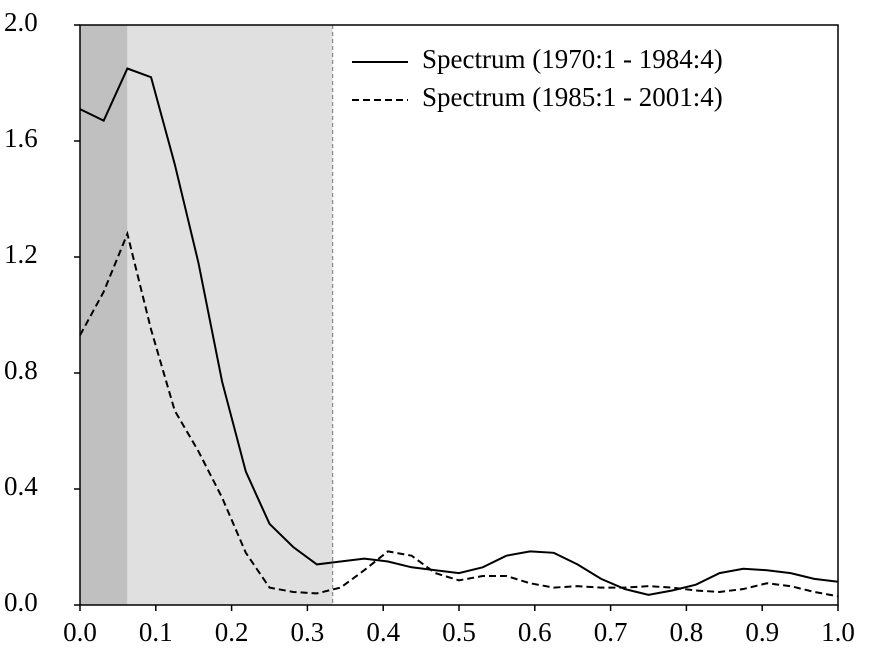 The image size is (880, 658). What do you see at coordinates (535, 632) in the screenshot?
I see `x-tick-label: 0.6` at bounding box center [535, 632].